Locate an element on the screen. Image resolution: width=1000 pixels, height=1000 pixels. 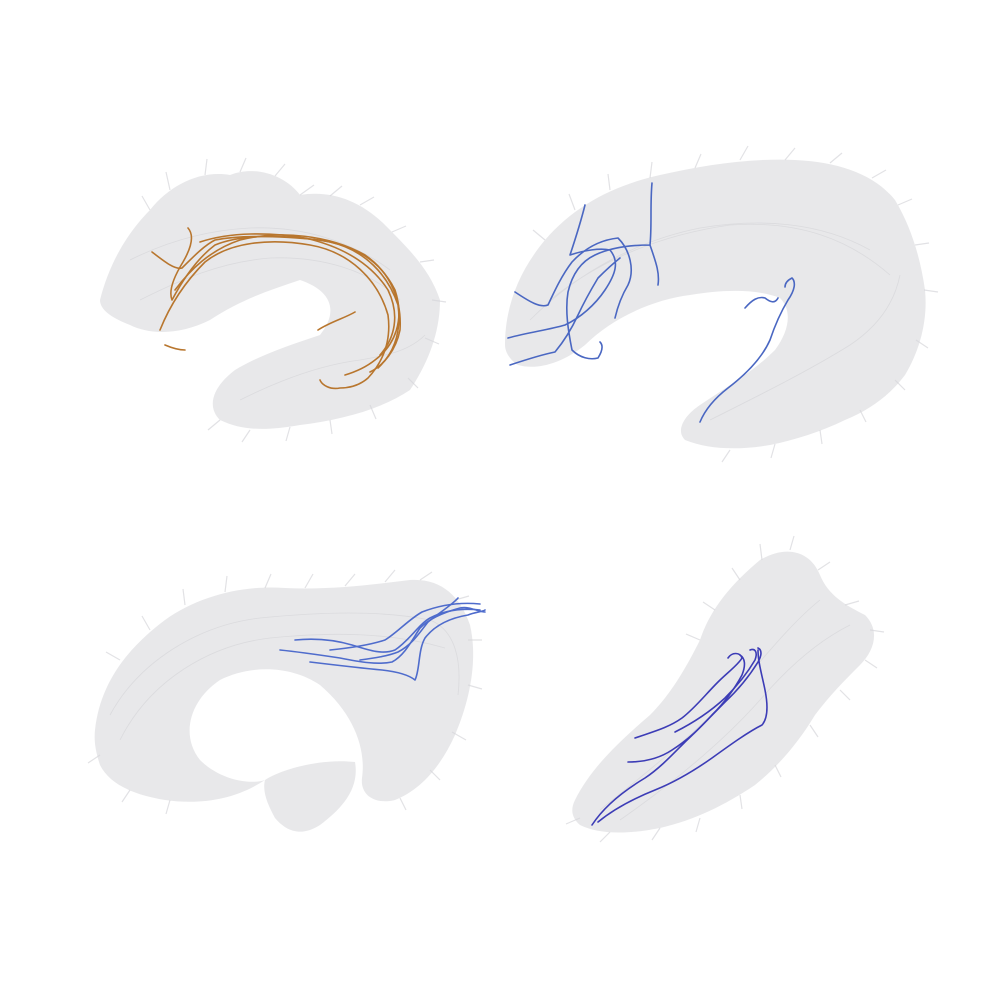
panel-bottom-left-svg is located at coordinates (286, 700).